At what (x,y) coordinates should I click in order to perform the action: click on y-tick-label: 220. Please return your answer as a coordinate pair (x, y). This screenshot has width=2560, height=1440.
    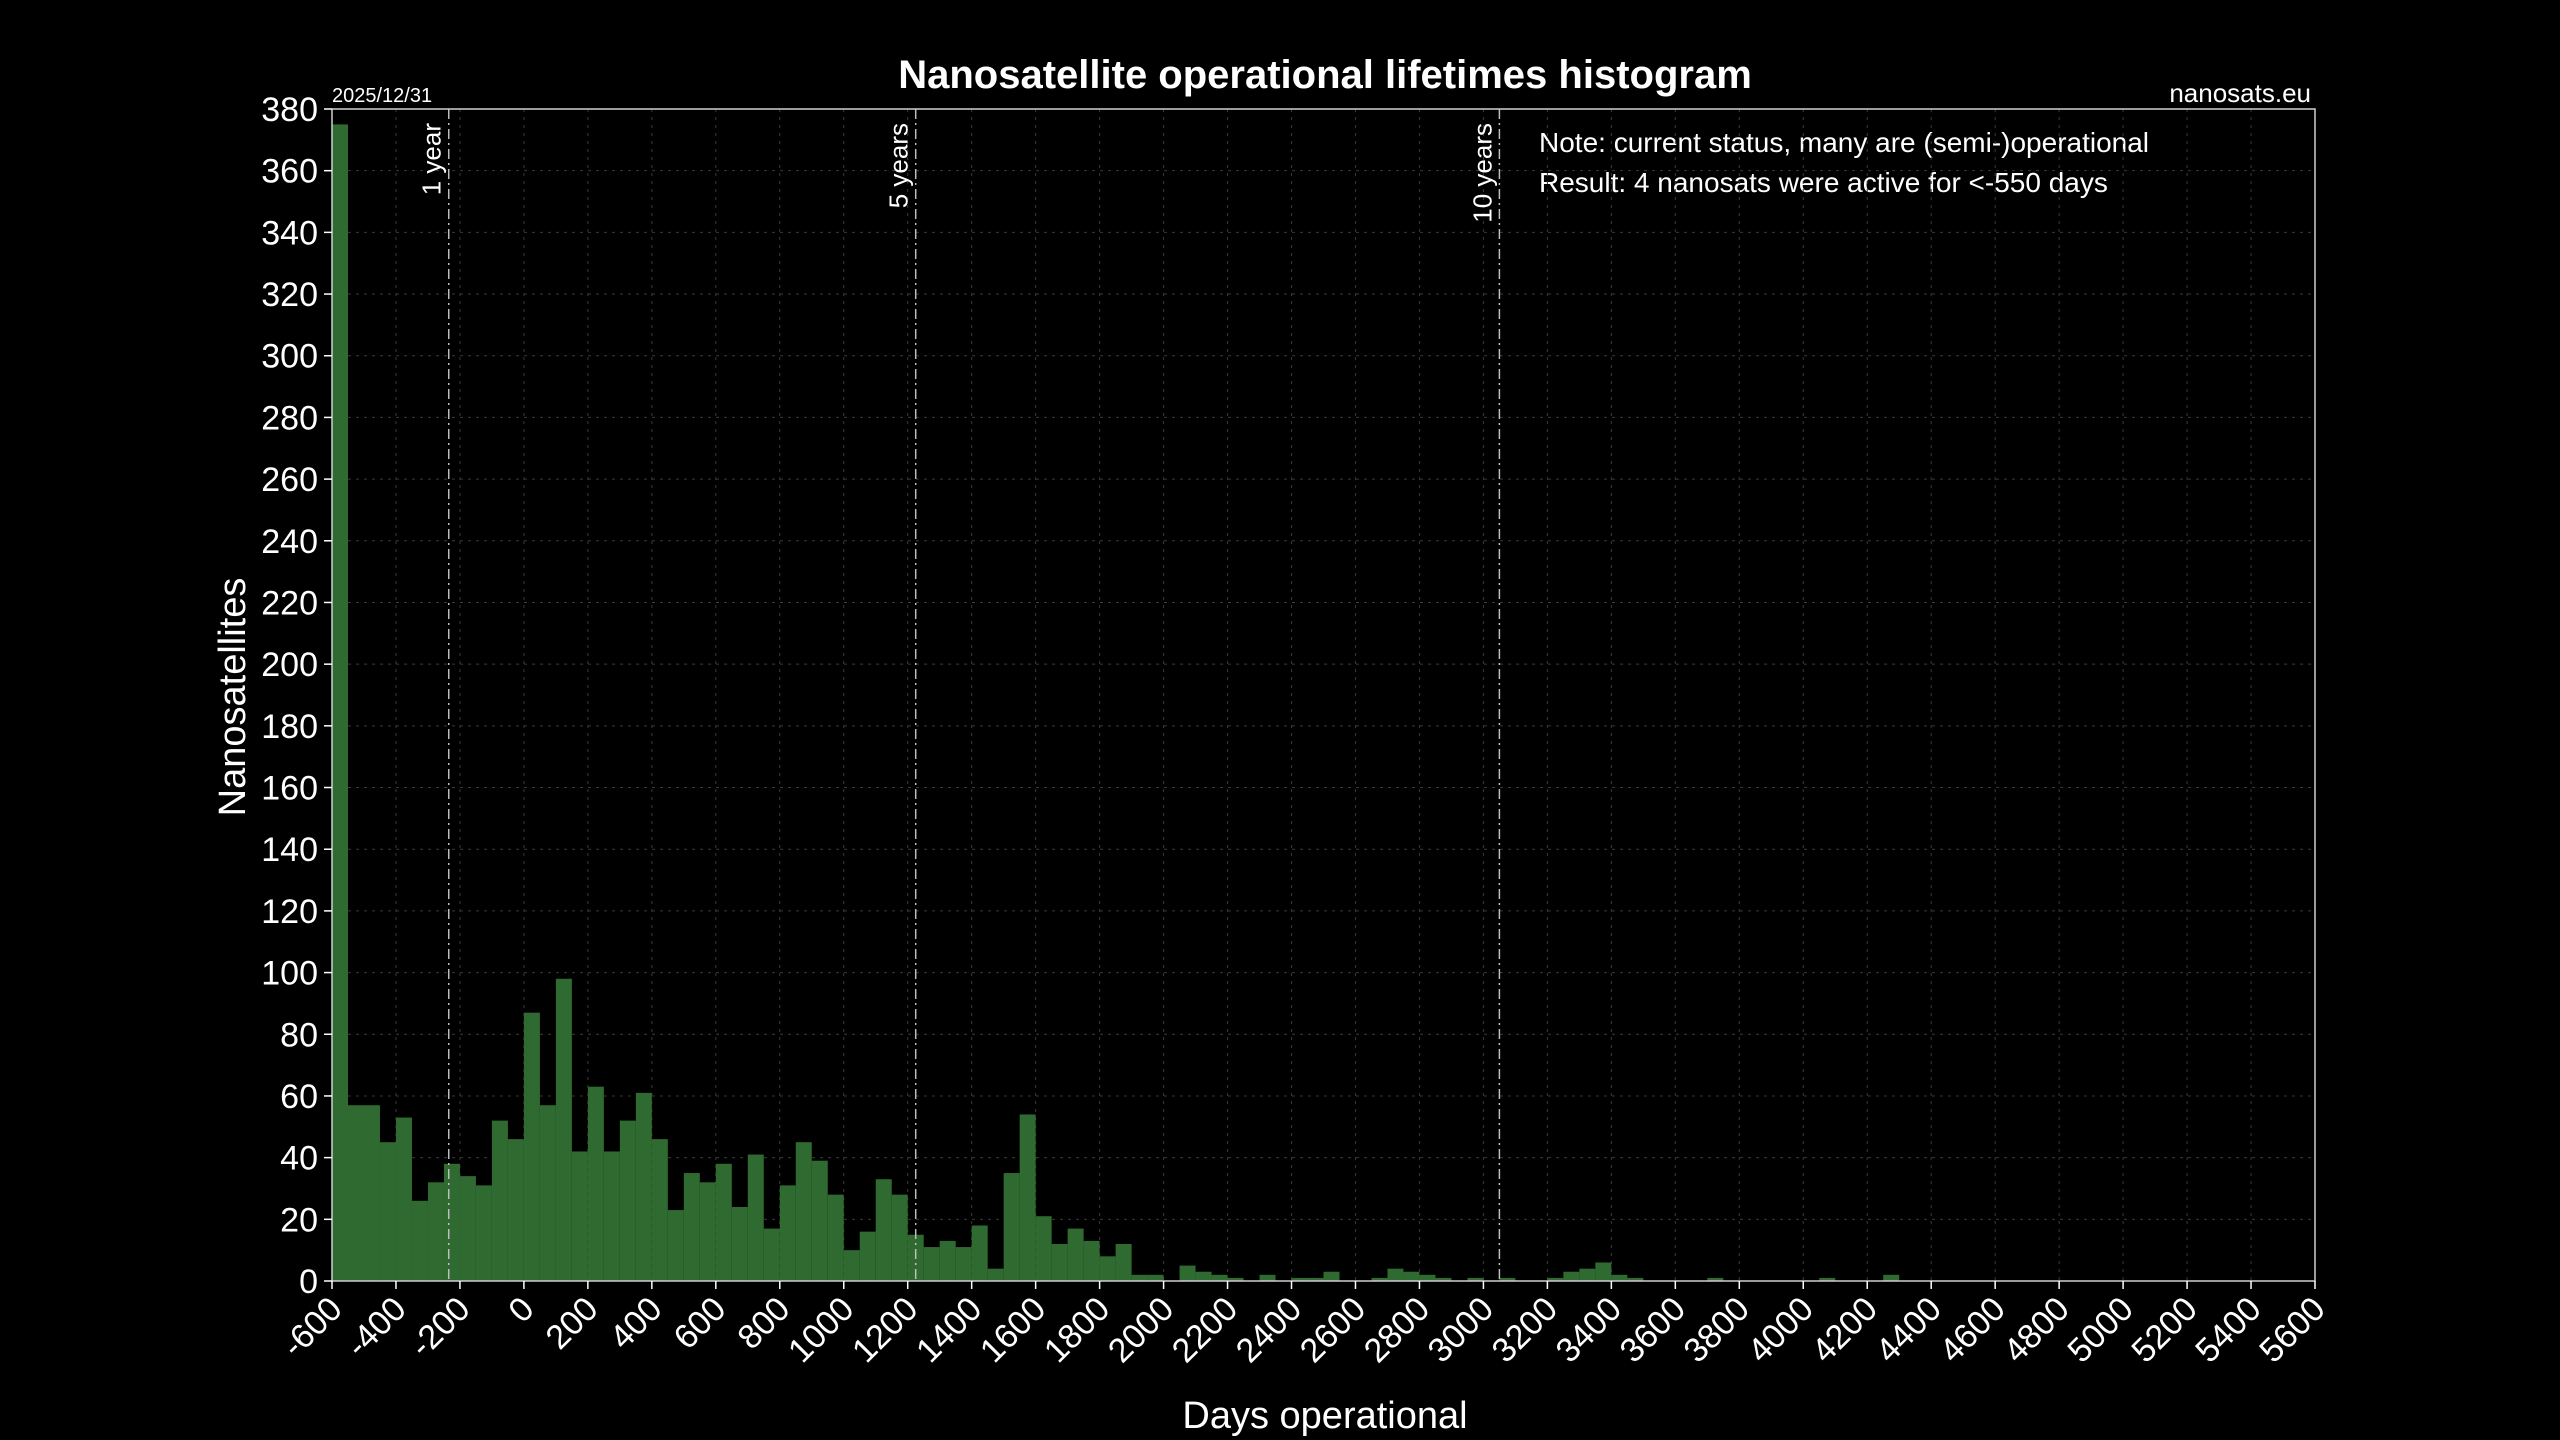
    Looking at the image, I should click on (289, 603).